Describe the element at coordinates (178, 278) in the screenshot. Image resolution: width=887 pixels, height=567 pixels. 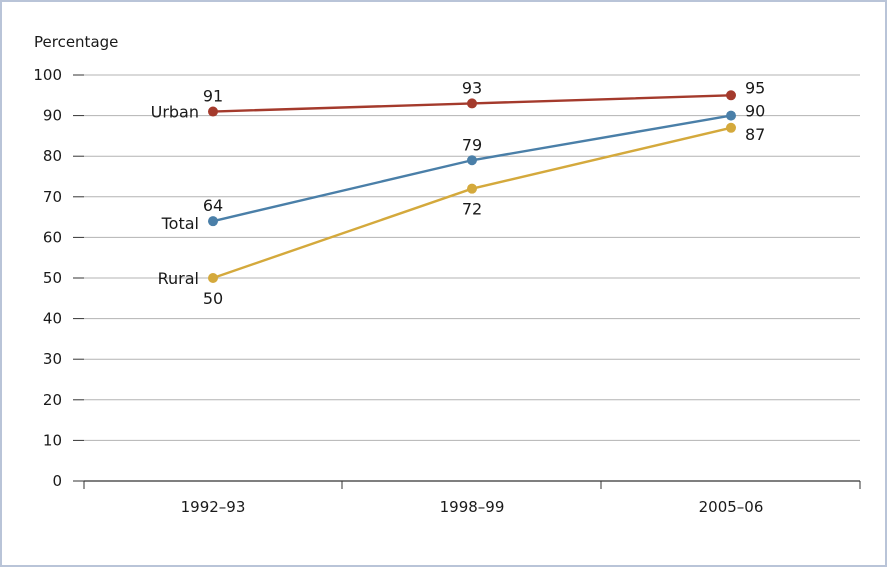
I see `series-label-rural: Rural` at that location.